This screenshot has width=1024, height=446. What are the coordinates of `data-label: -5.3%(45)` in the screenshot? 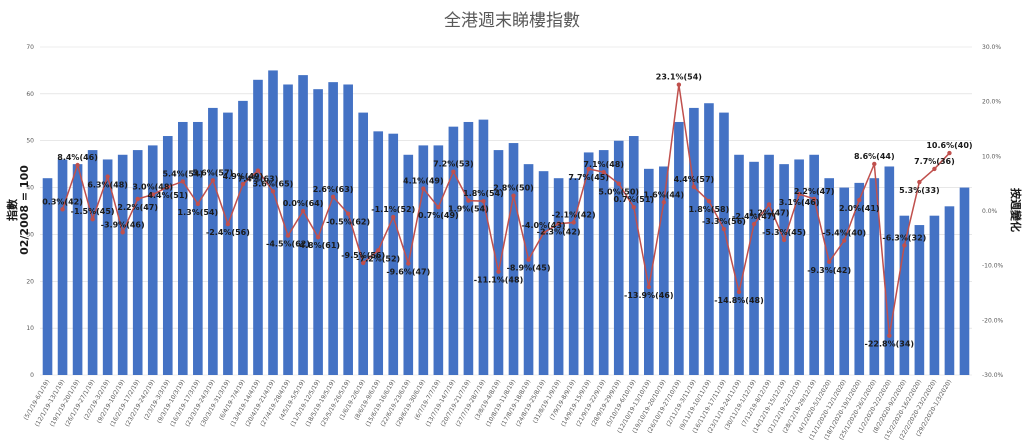 It's located at (784, 232).